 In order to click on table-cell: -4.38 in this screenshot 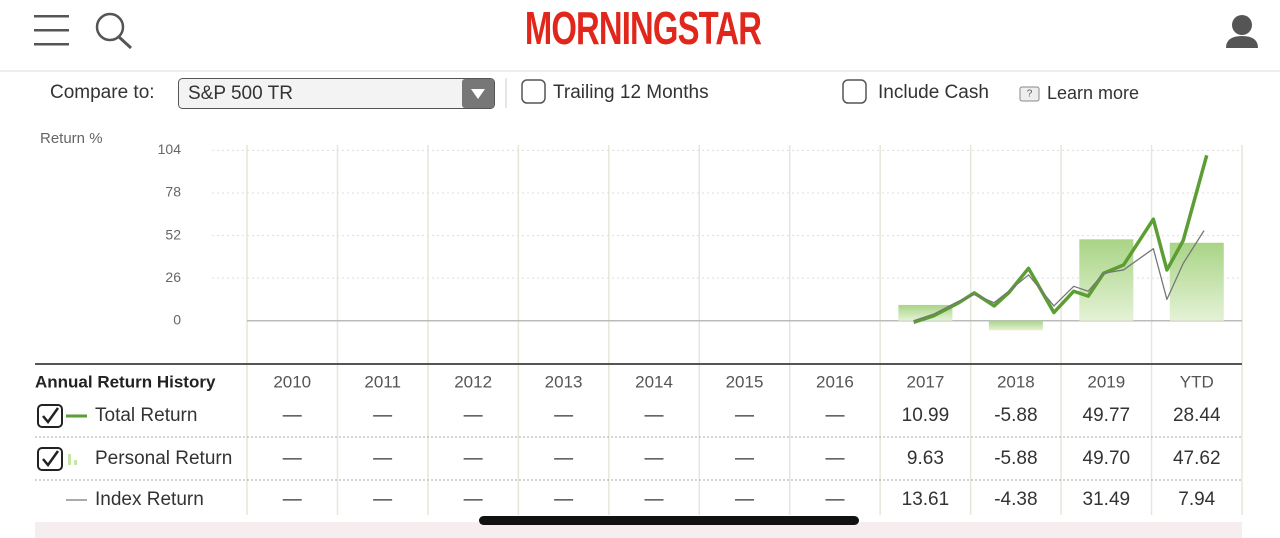, I will do `click(1015, 499)`.